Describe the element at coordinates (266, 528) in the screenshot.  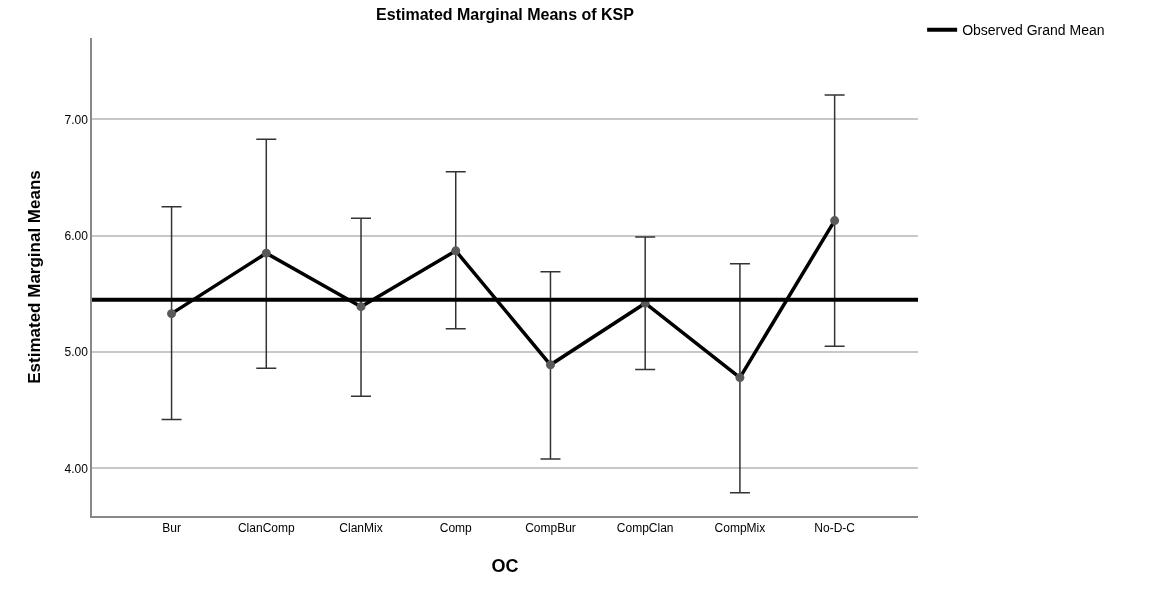
I see `x-tick-label: ClanComp` at that location.